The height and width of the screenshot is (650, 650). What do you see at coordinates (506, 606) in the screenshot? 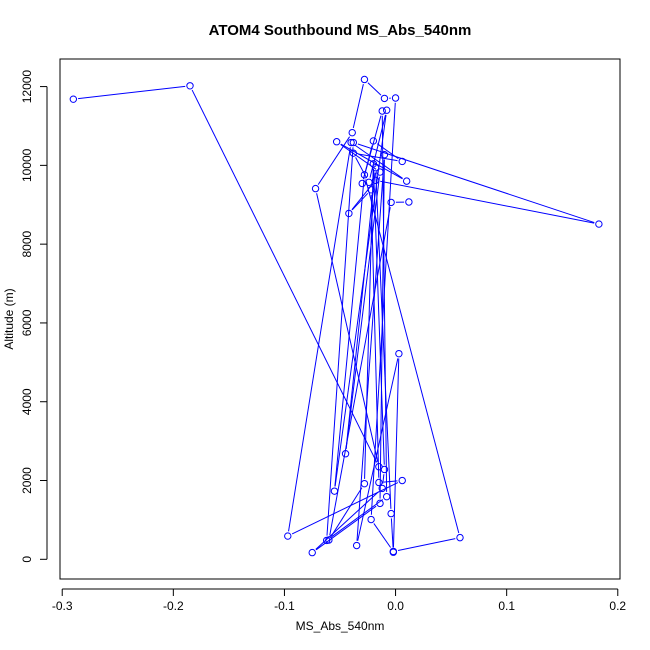
I see `x-tick-label: 0.1` at bounding box center [506, 606].